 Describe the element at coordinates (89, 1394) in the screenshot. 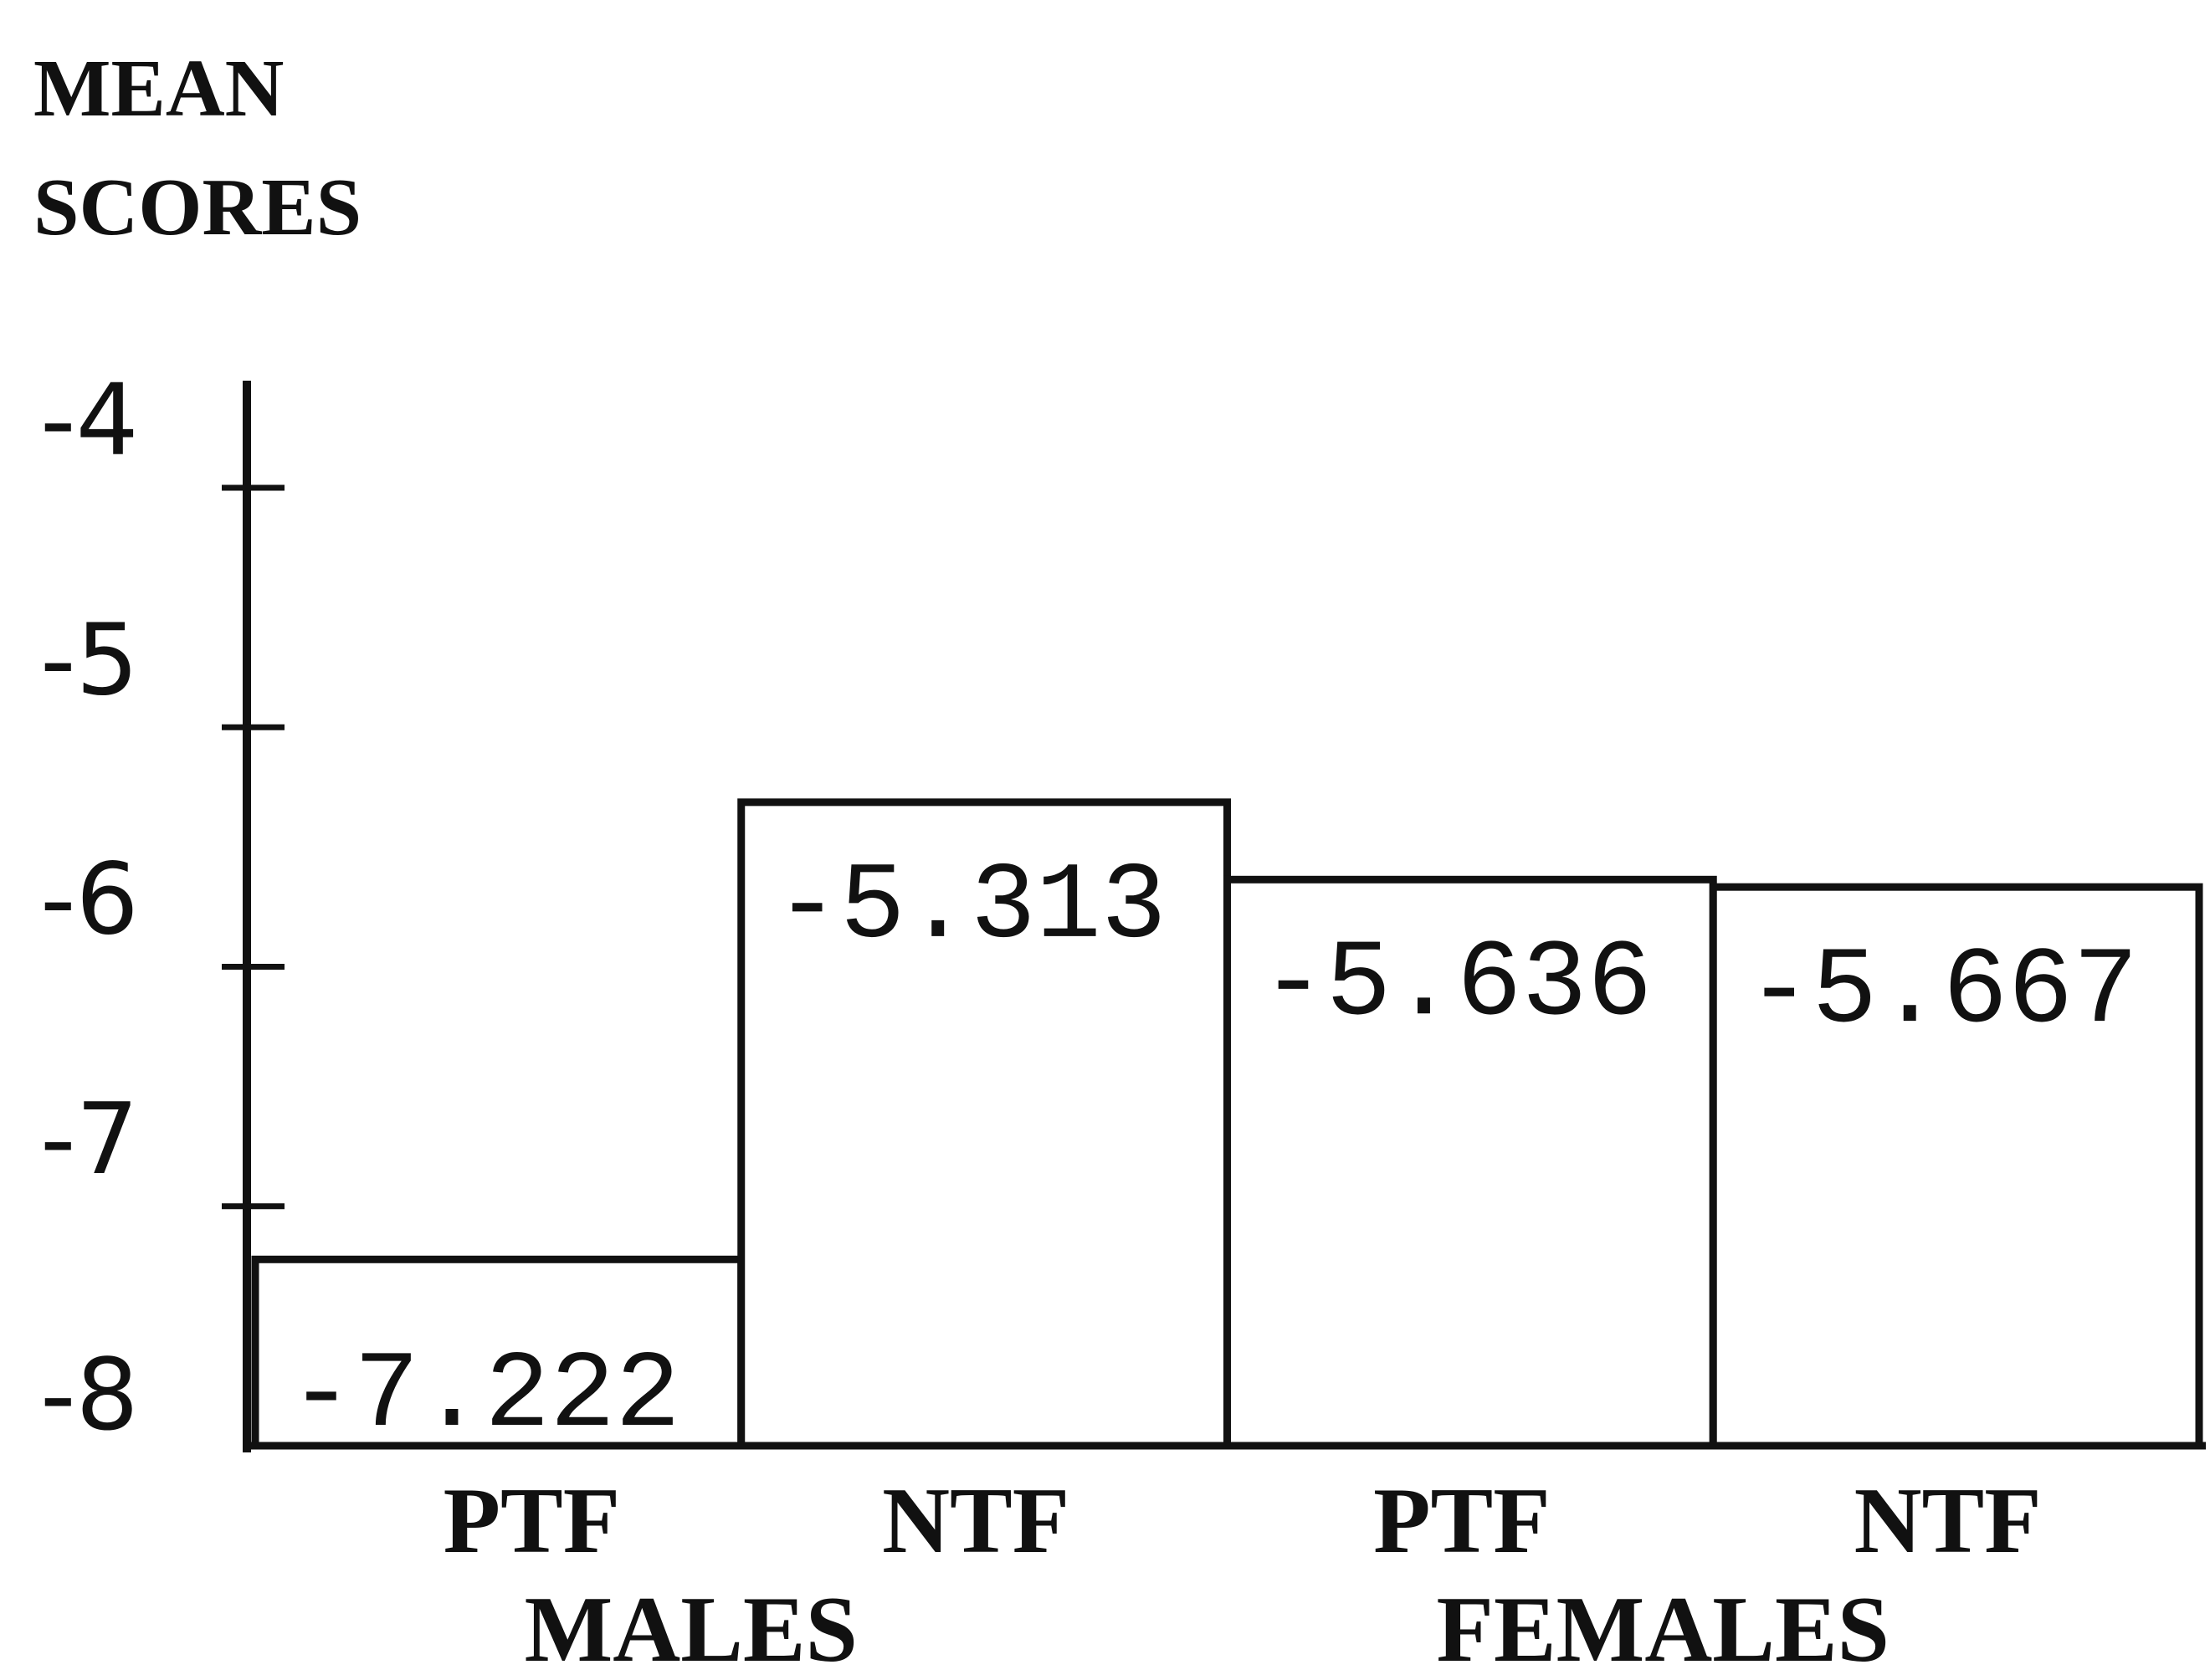

I see `y-tick-label-5: -8` at that location.